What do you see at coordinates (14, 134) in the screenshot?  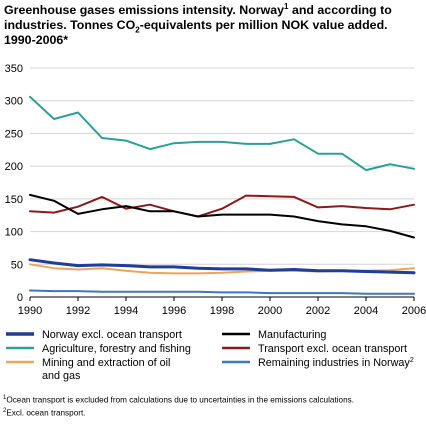 I see `y-tick-label: 250` at bounding box center [14, 134].